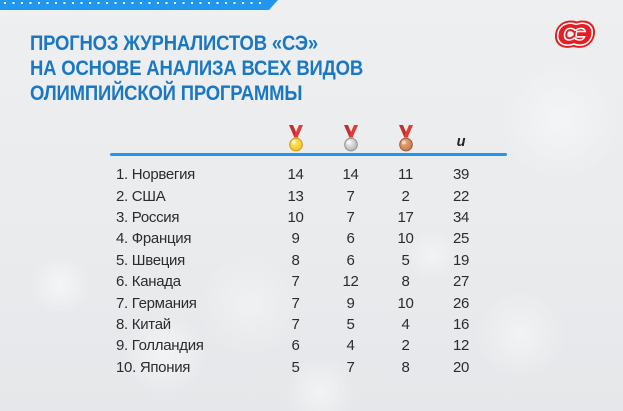 The image size is (623, 411). I want to click on silver-count: 5, so click(350, 324).